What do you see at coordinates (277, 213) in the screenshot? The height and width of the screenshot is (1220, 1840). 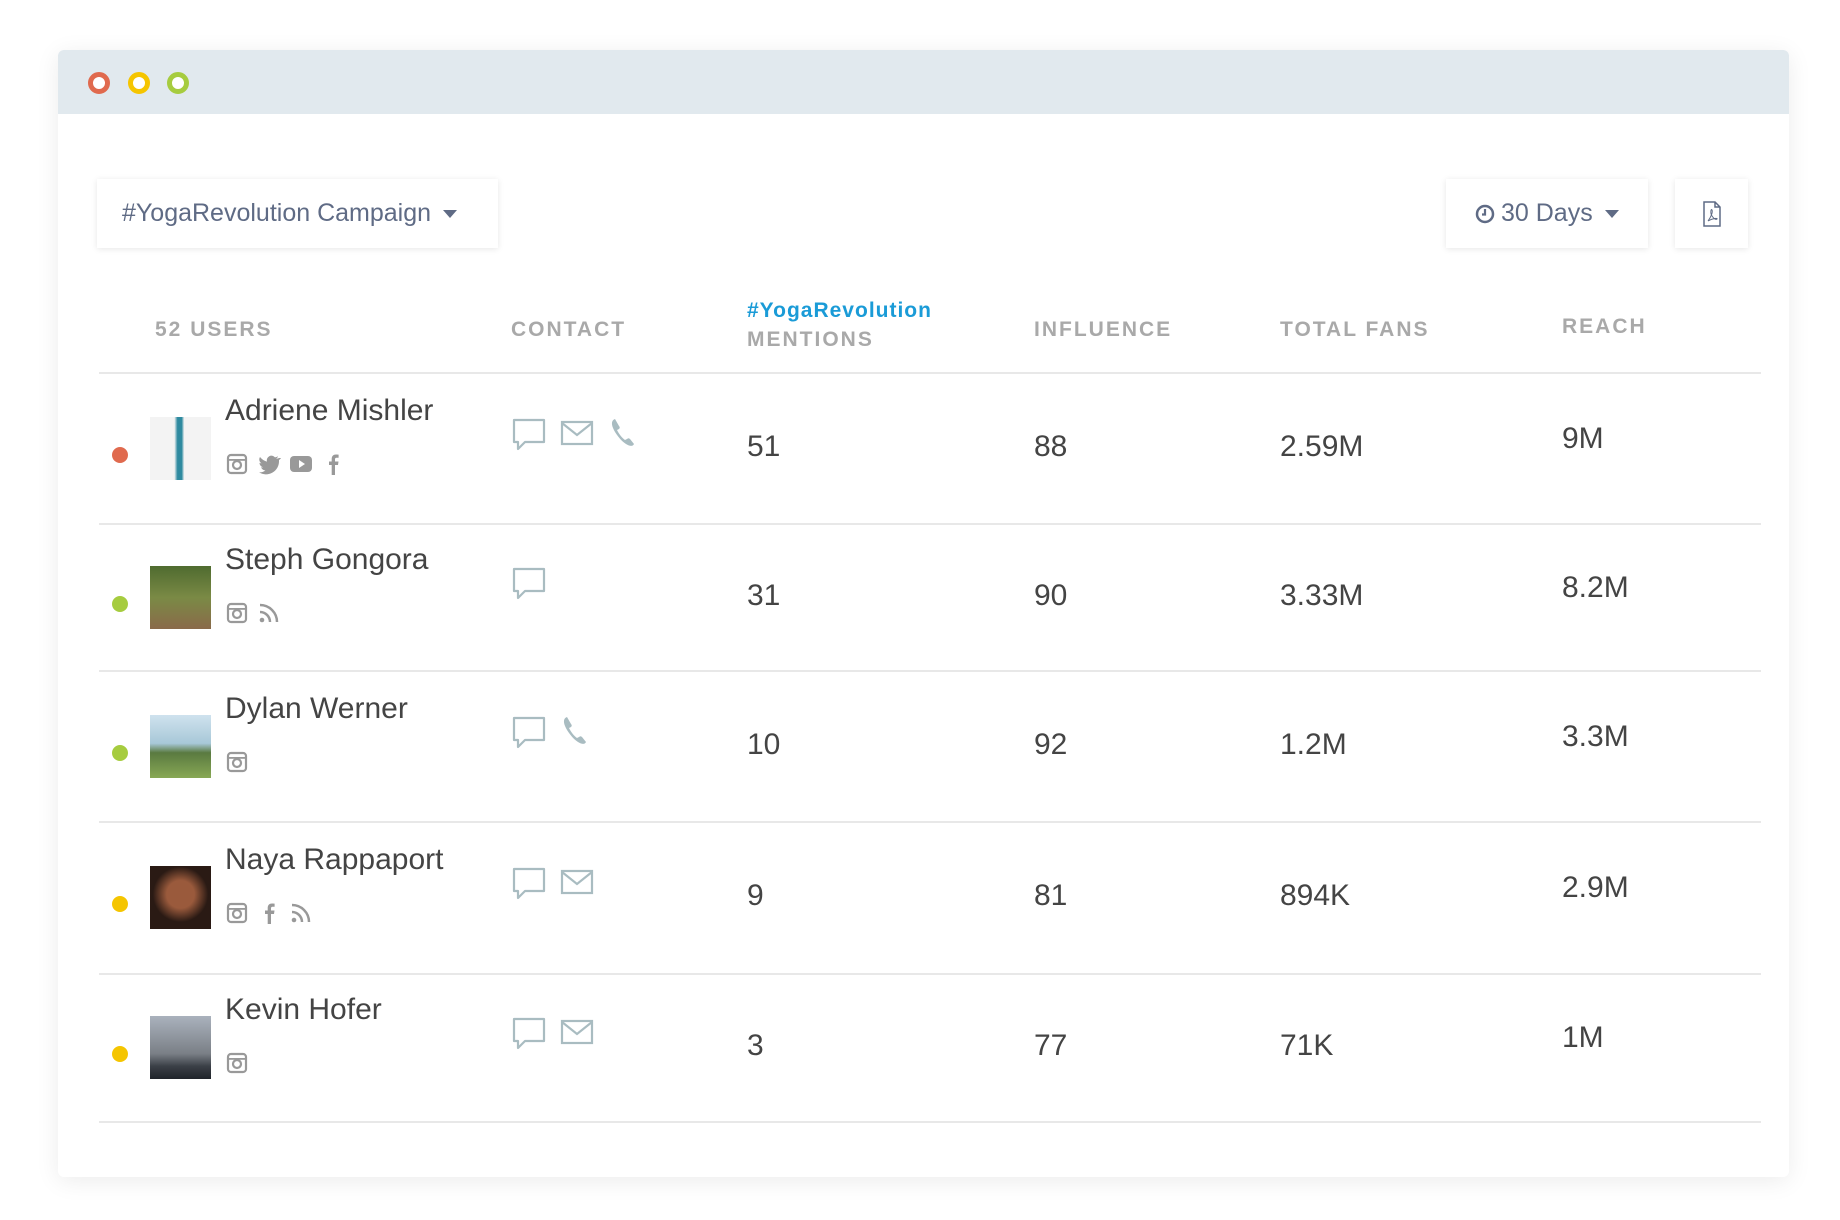 I see `campaign-label: #YogaRevolution Campaign` at bounding box center [277, 213].